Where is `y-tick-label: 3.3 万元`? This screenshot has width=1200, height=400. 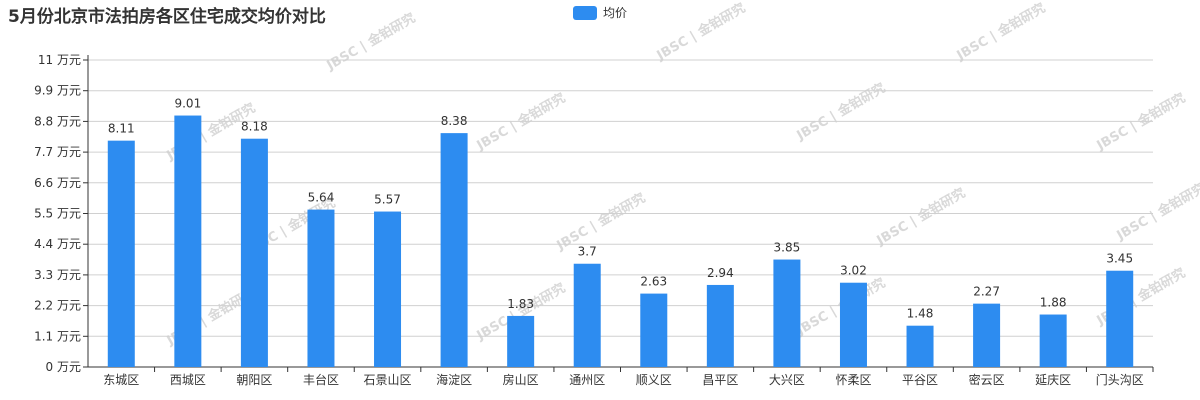 y-tick-label: 3.3 万元 is located at coordinates (57, 275).